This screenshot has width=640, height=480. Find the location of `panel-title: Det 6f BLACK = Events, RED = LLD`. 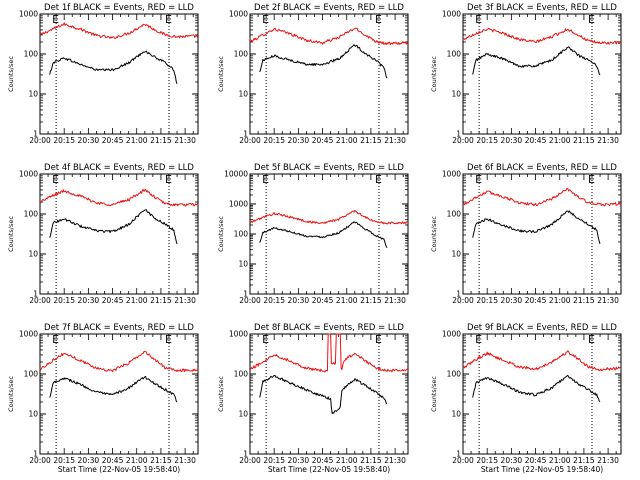

panel-title: Det 6f BLACK = Events, RED = LLD is located at coordinates (542, 168).